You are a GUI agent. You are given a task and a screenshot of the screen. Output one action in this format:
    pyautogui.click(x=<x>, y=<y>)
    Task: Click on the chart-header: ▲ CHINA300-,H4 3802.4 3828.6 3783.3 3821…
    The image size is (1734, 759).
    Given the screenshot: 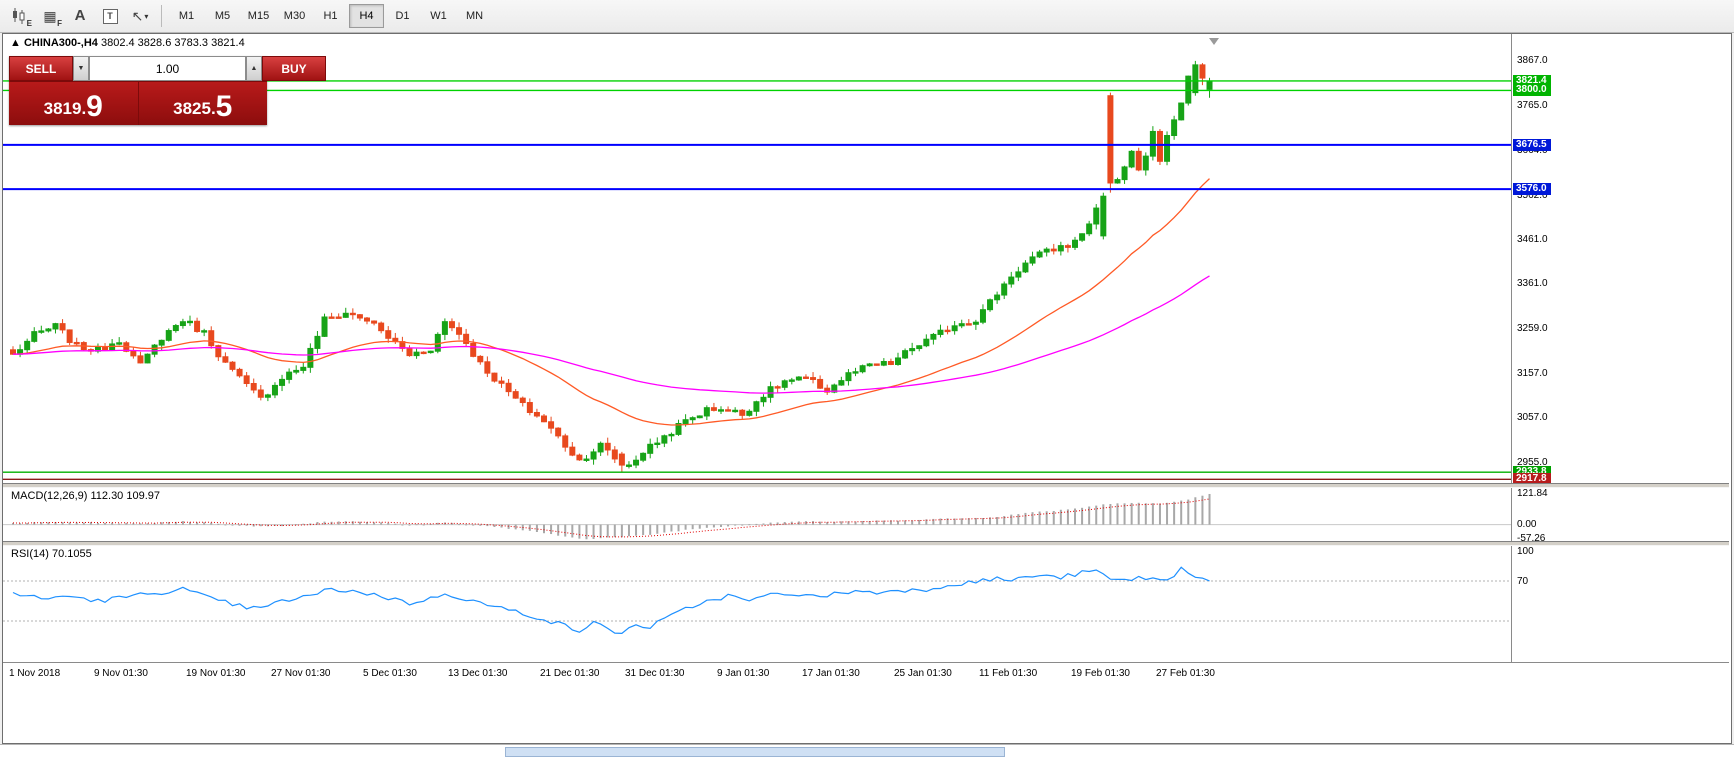 What is the action you would take?
    pyautogui.click(x=127, y=43)
    